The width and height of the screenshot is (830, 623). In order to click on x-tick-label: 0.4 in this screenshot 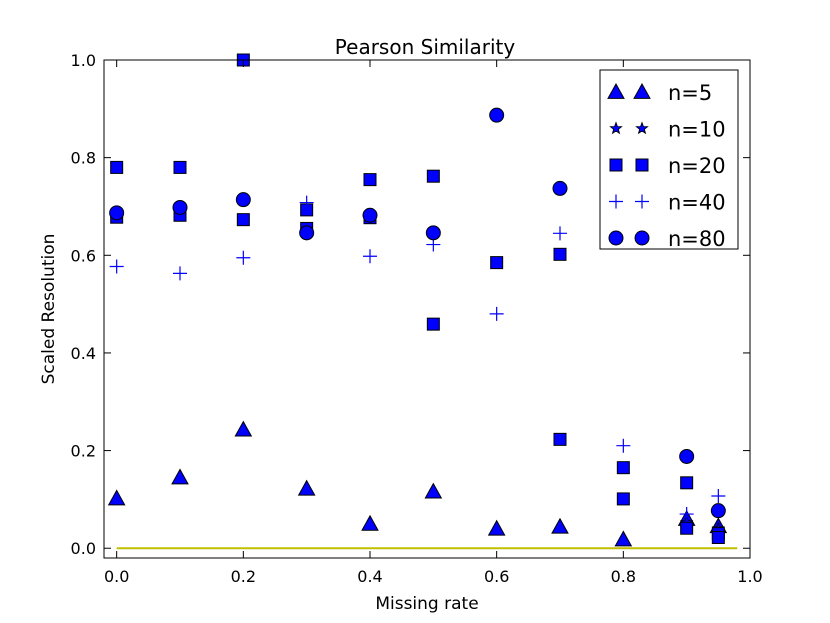, I will do `click(369, 576)`.